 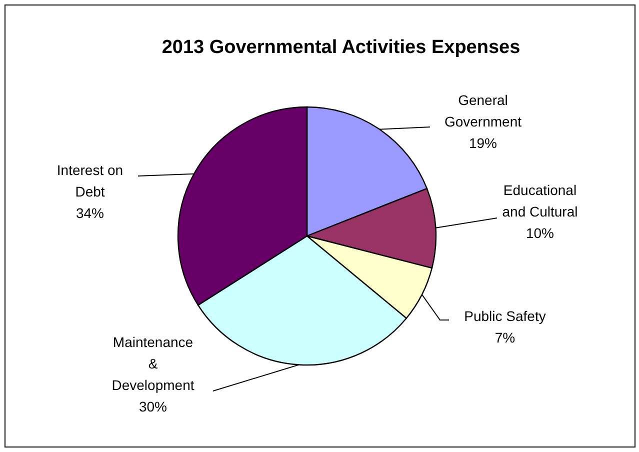 What do you see at coordinates (483, 111) in the screenshot?
I see `slice-label: General Government` at bounding box center [483, 111].